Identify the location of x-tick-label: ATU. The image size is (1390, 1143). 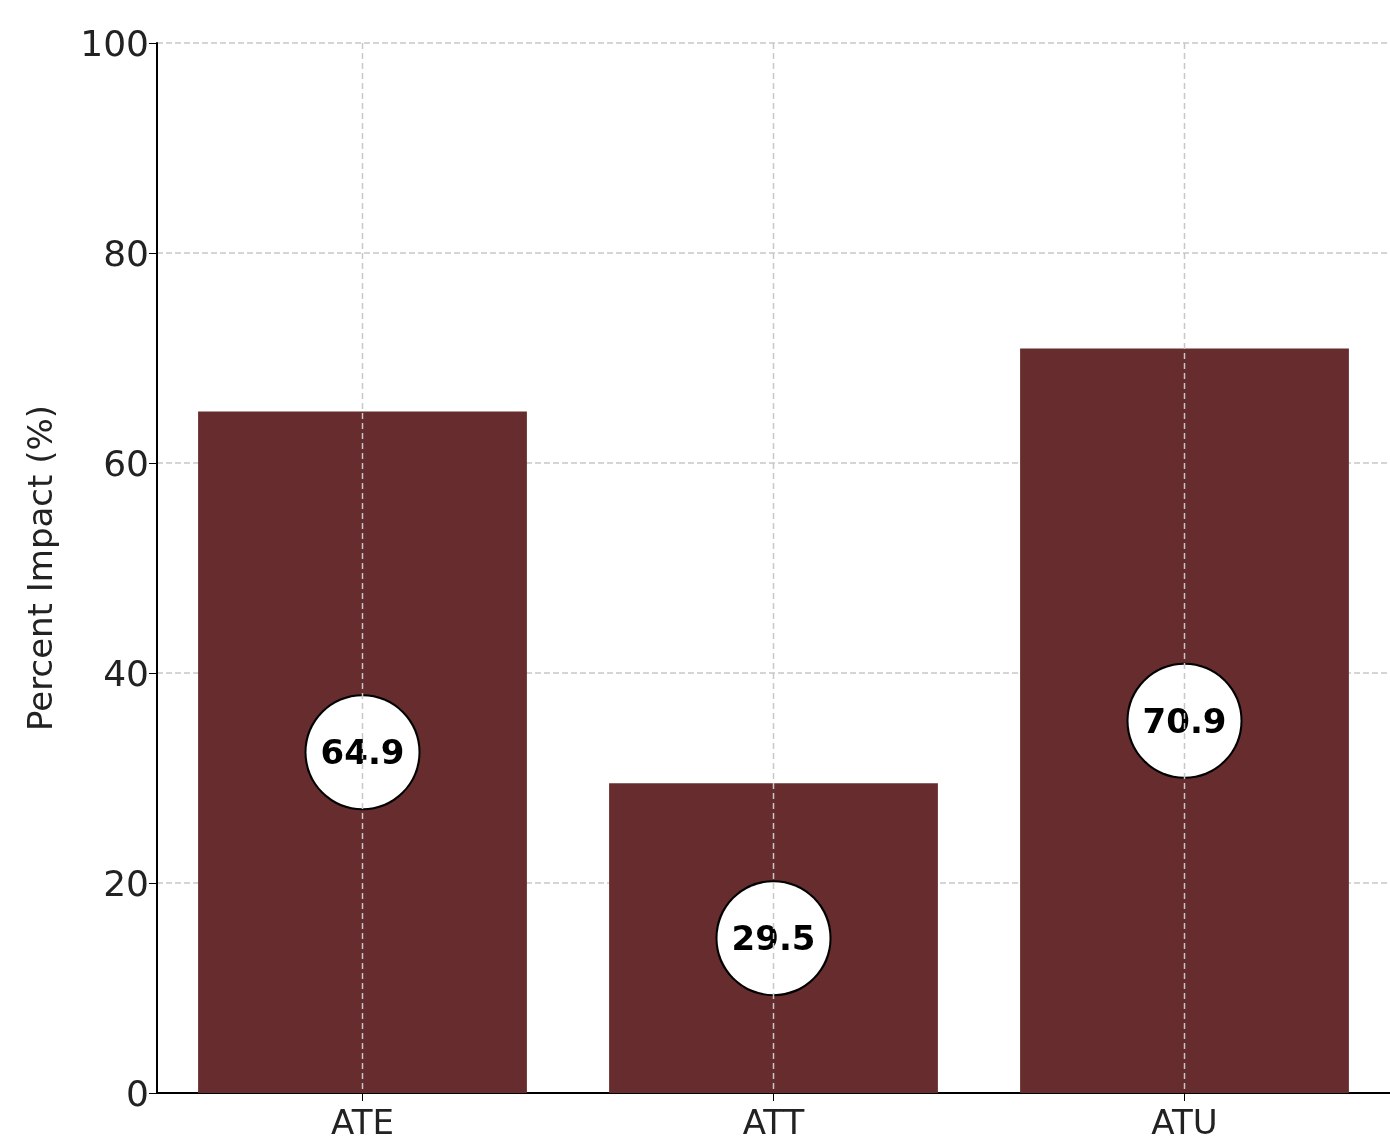
(1184, 1122).